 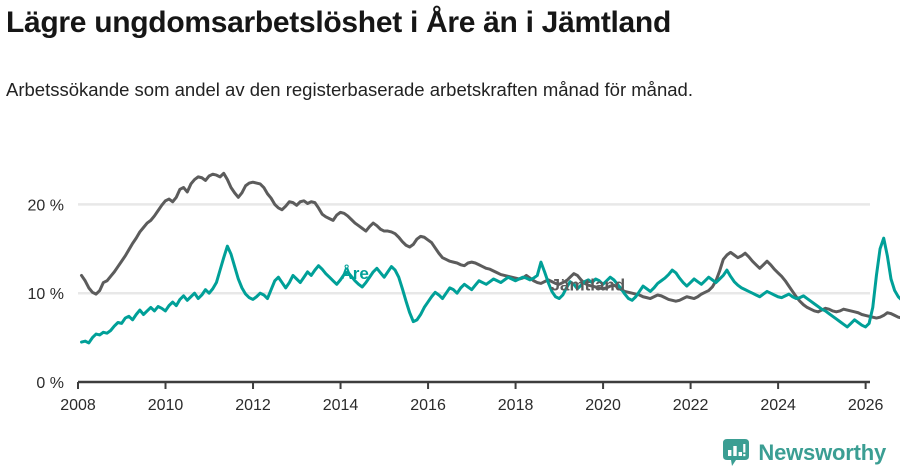 What do you see at coordinates (473, 384) in the screenshot?
I see `x-axis` at bounding box center [473, 384].